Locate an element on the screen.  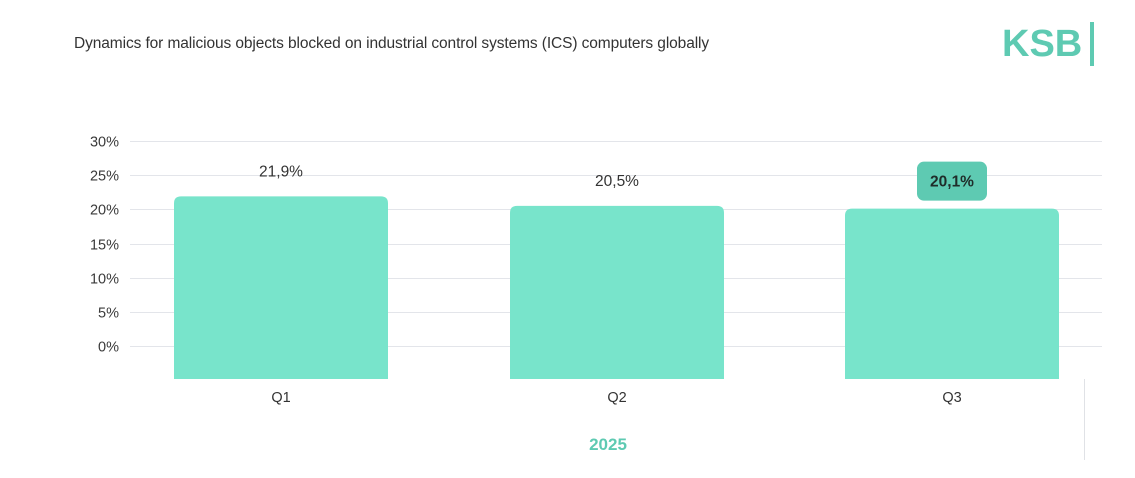
value-labels: 21,9% 20,5% 20,1% is located at coordinates (623, 181).